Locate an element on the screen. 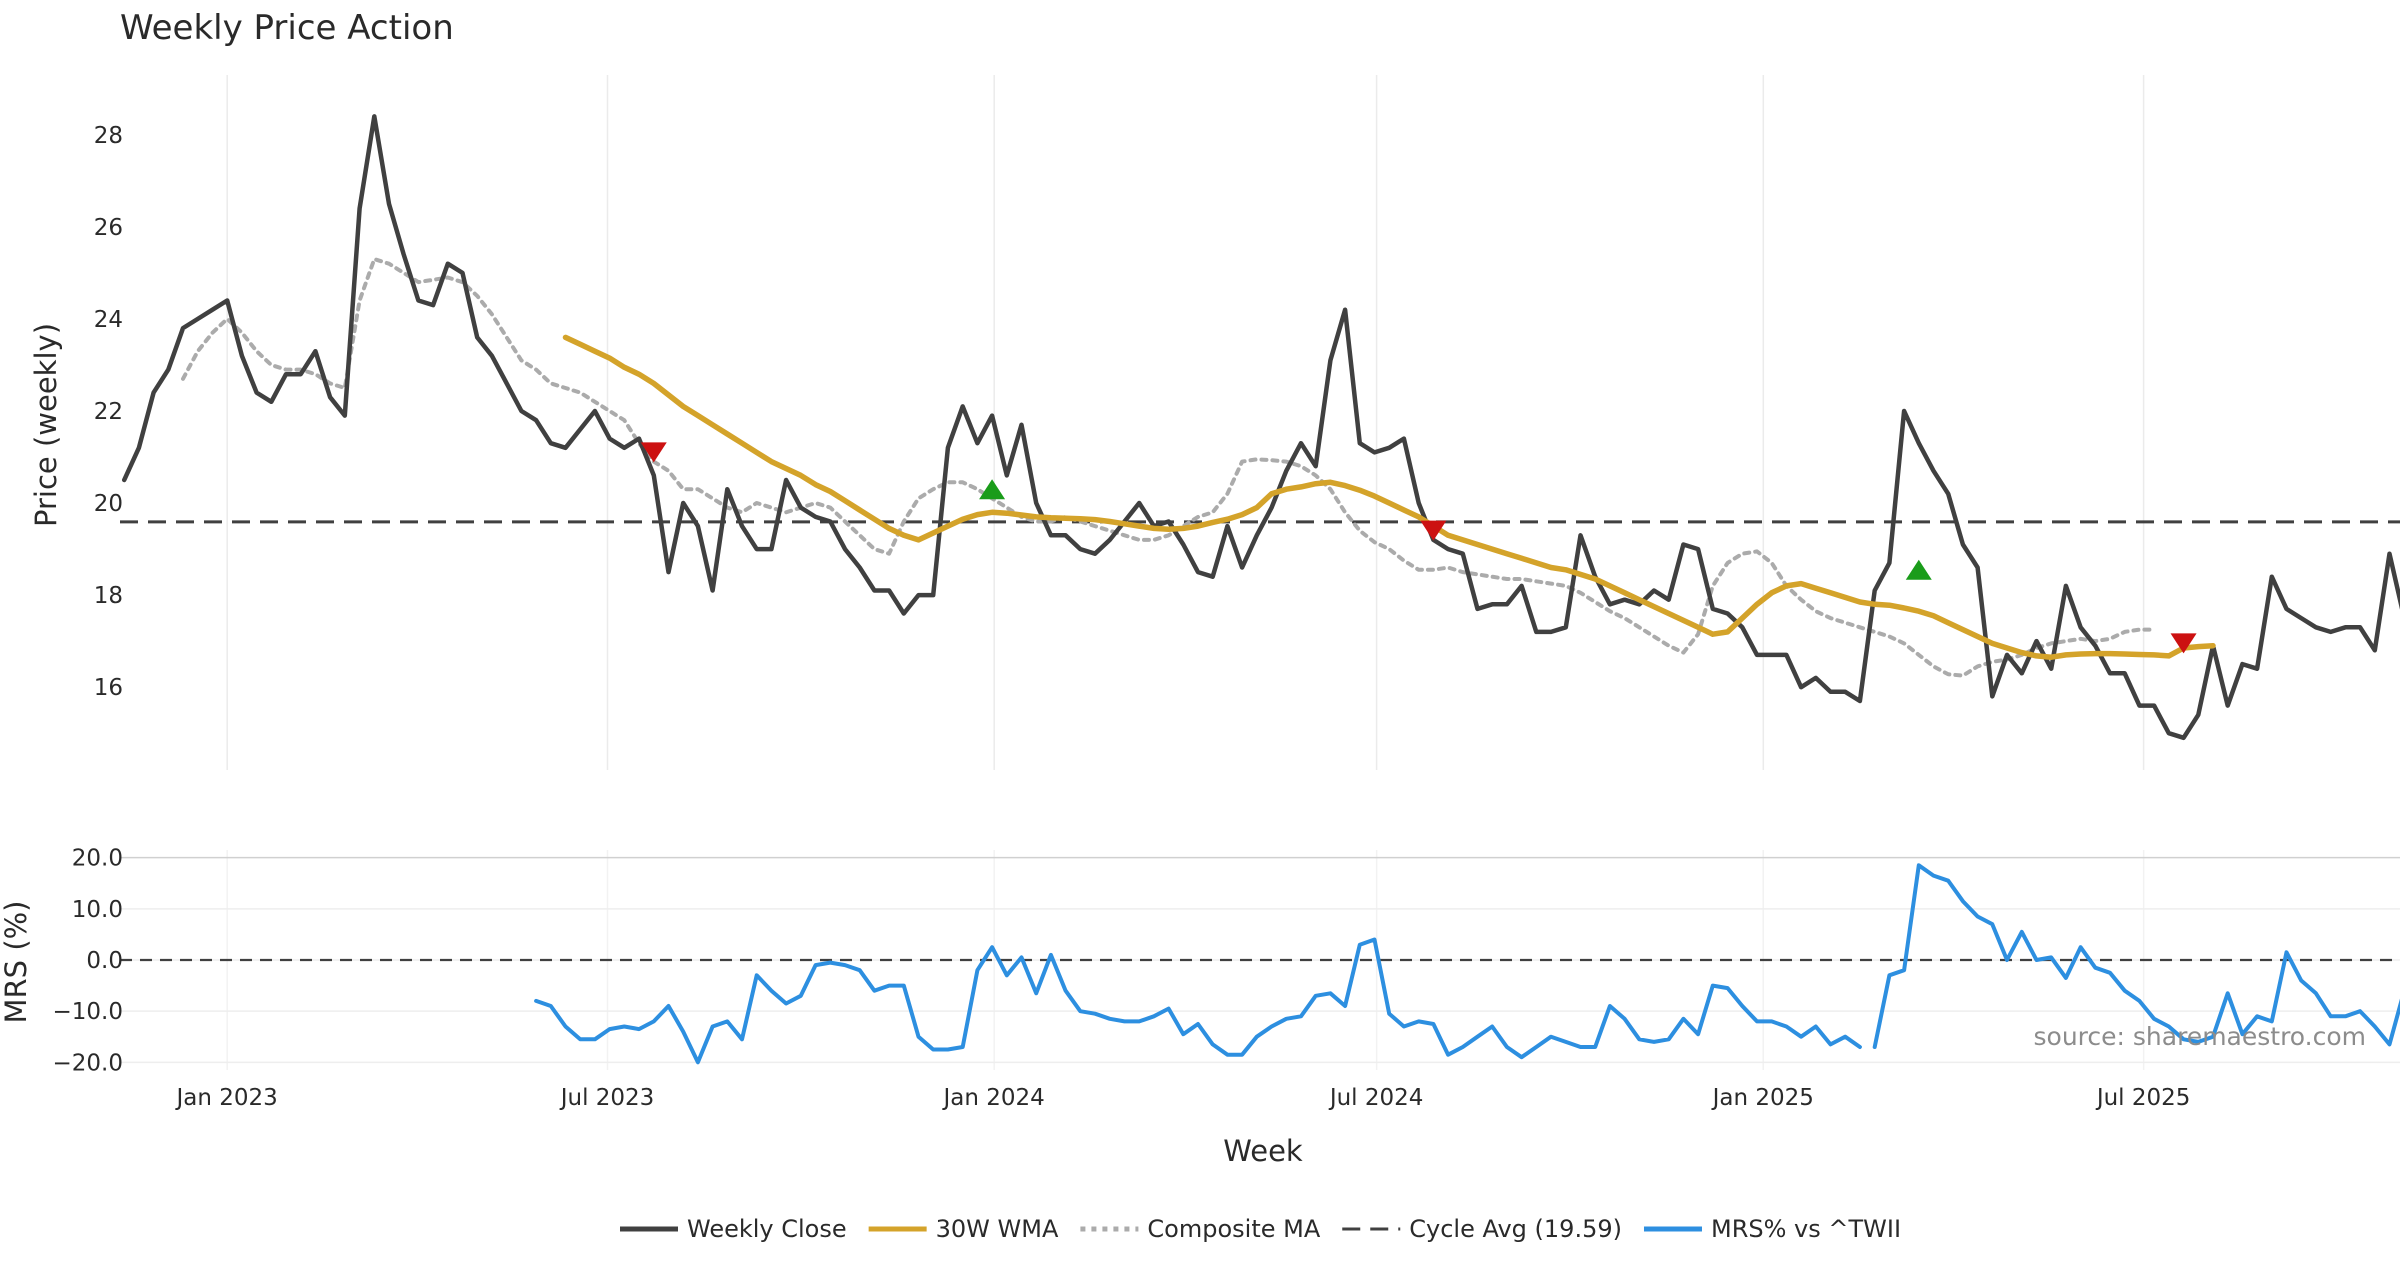  watermark-text: source: sharemaestro.com is located at coordinates (2200, 1036).